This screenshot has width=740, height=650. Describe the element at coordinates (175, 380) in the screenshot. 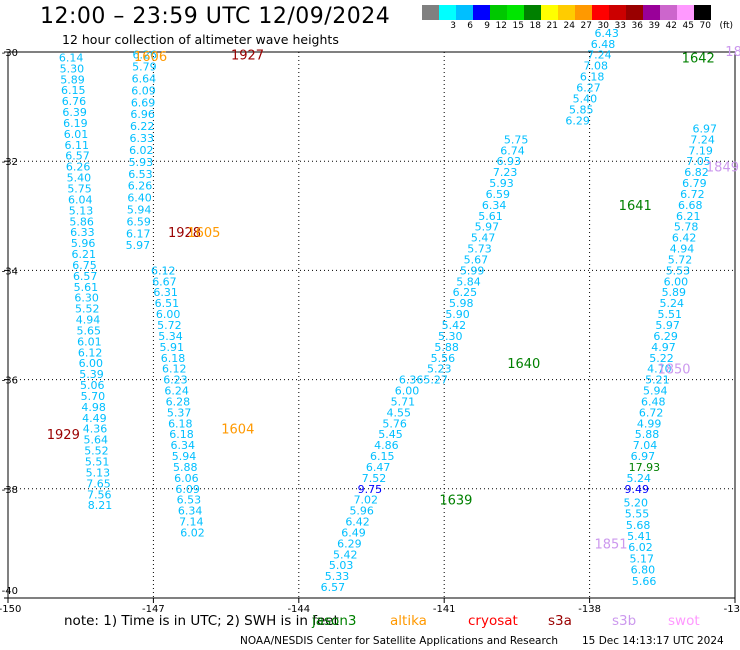

I see `wave-height-label: 6.23` at that location.